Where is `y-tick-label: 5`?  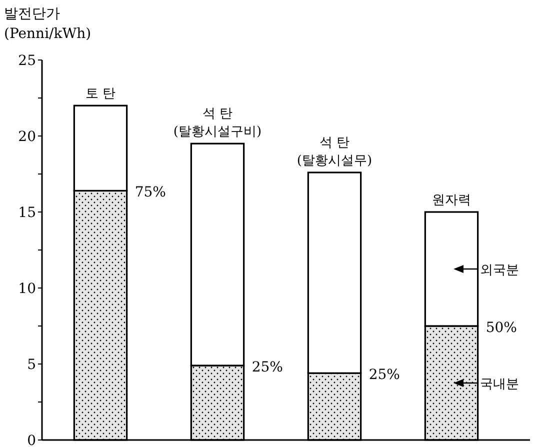
y-tick-label: 5 is located at coordinates (31, 365).